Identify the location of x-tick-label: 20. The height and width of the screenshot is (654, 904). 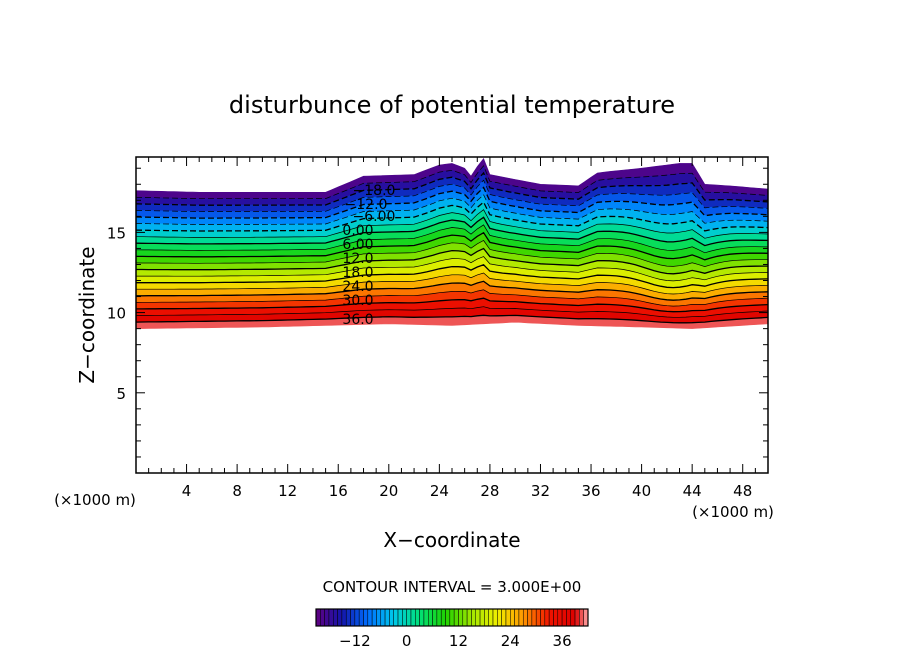
(388, 491).